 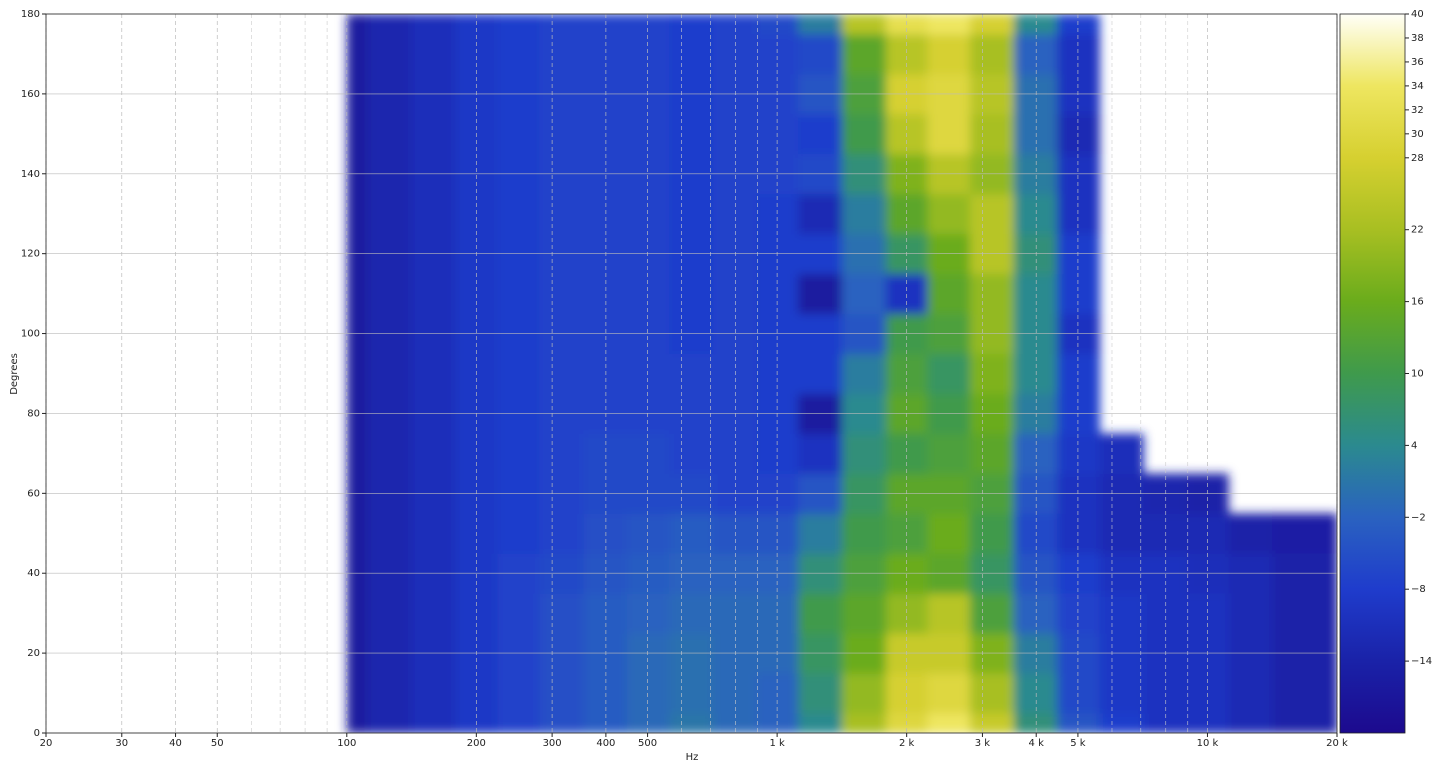 I want to click on y-axis-label: Degrees, so click(x=14, y=374).